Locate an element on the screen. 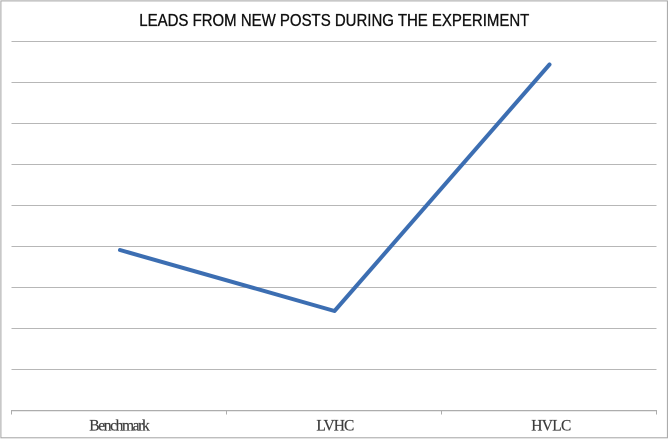 Image resolution: width=669 pixels, height=439 pixels. svg-text: Benchmark is located at coordinates (119, 426).